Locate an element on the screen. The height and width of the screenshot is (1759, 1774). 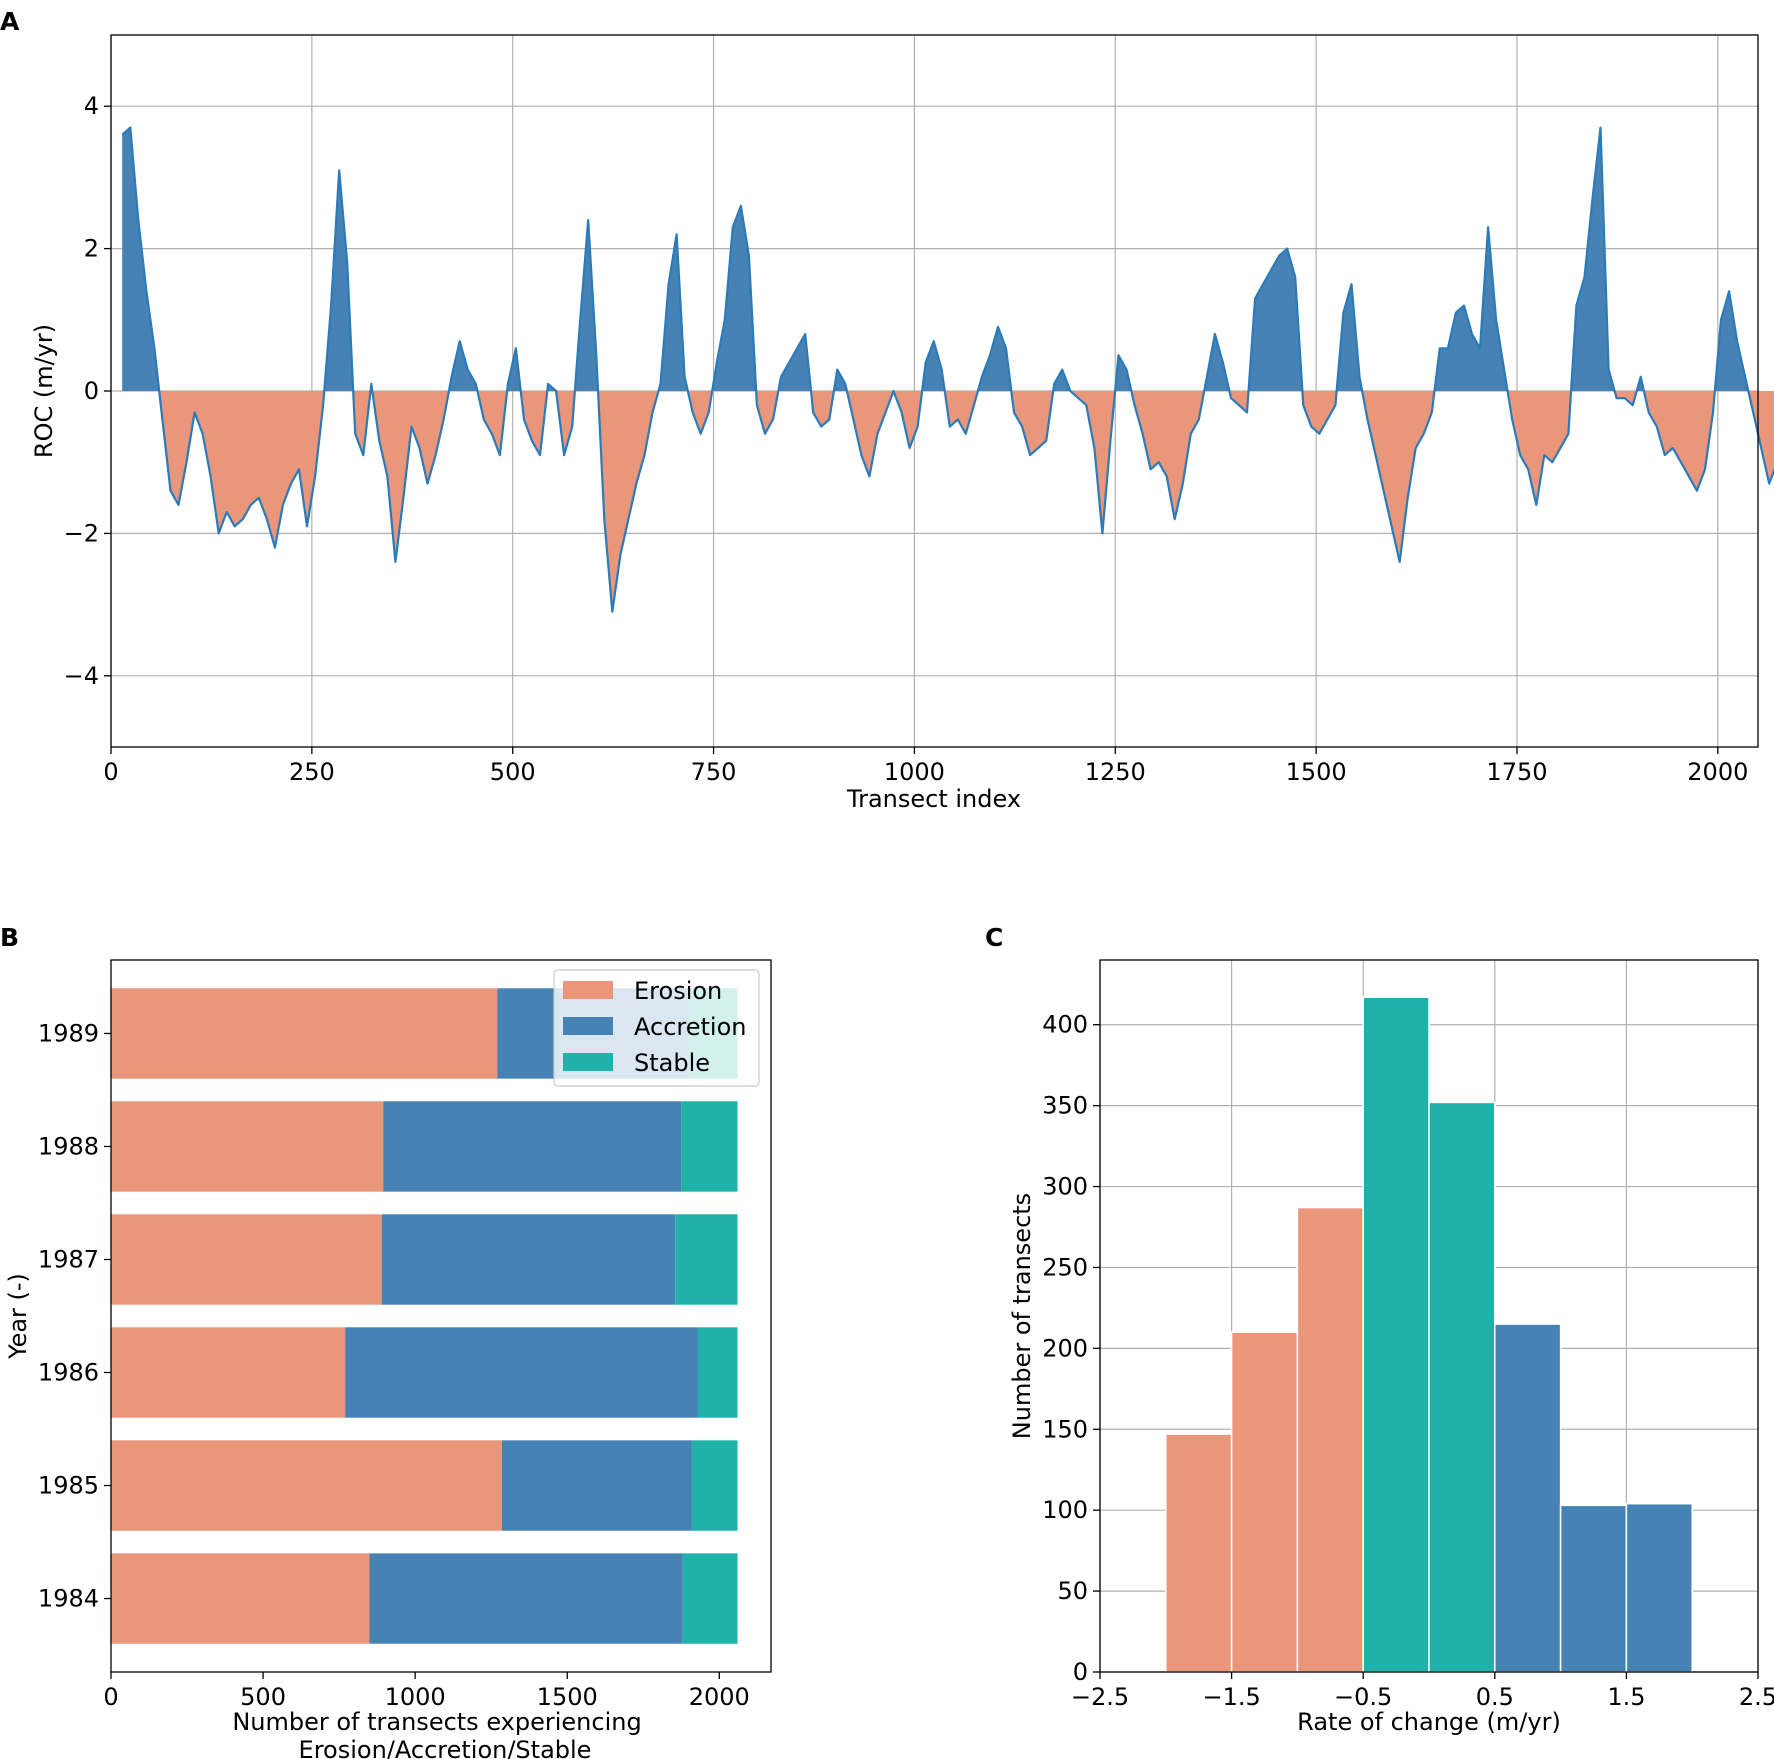
a-xtick-label: 1500 is located at coordinates (1316, 772).